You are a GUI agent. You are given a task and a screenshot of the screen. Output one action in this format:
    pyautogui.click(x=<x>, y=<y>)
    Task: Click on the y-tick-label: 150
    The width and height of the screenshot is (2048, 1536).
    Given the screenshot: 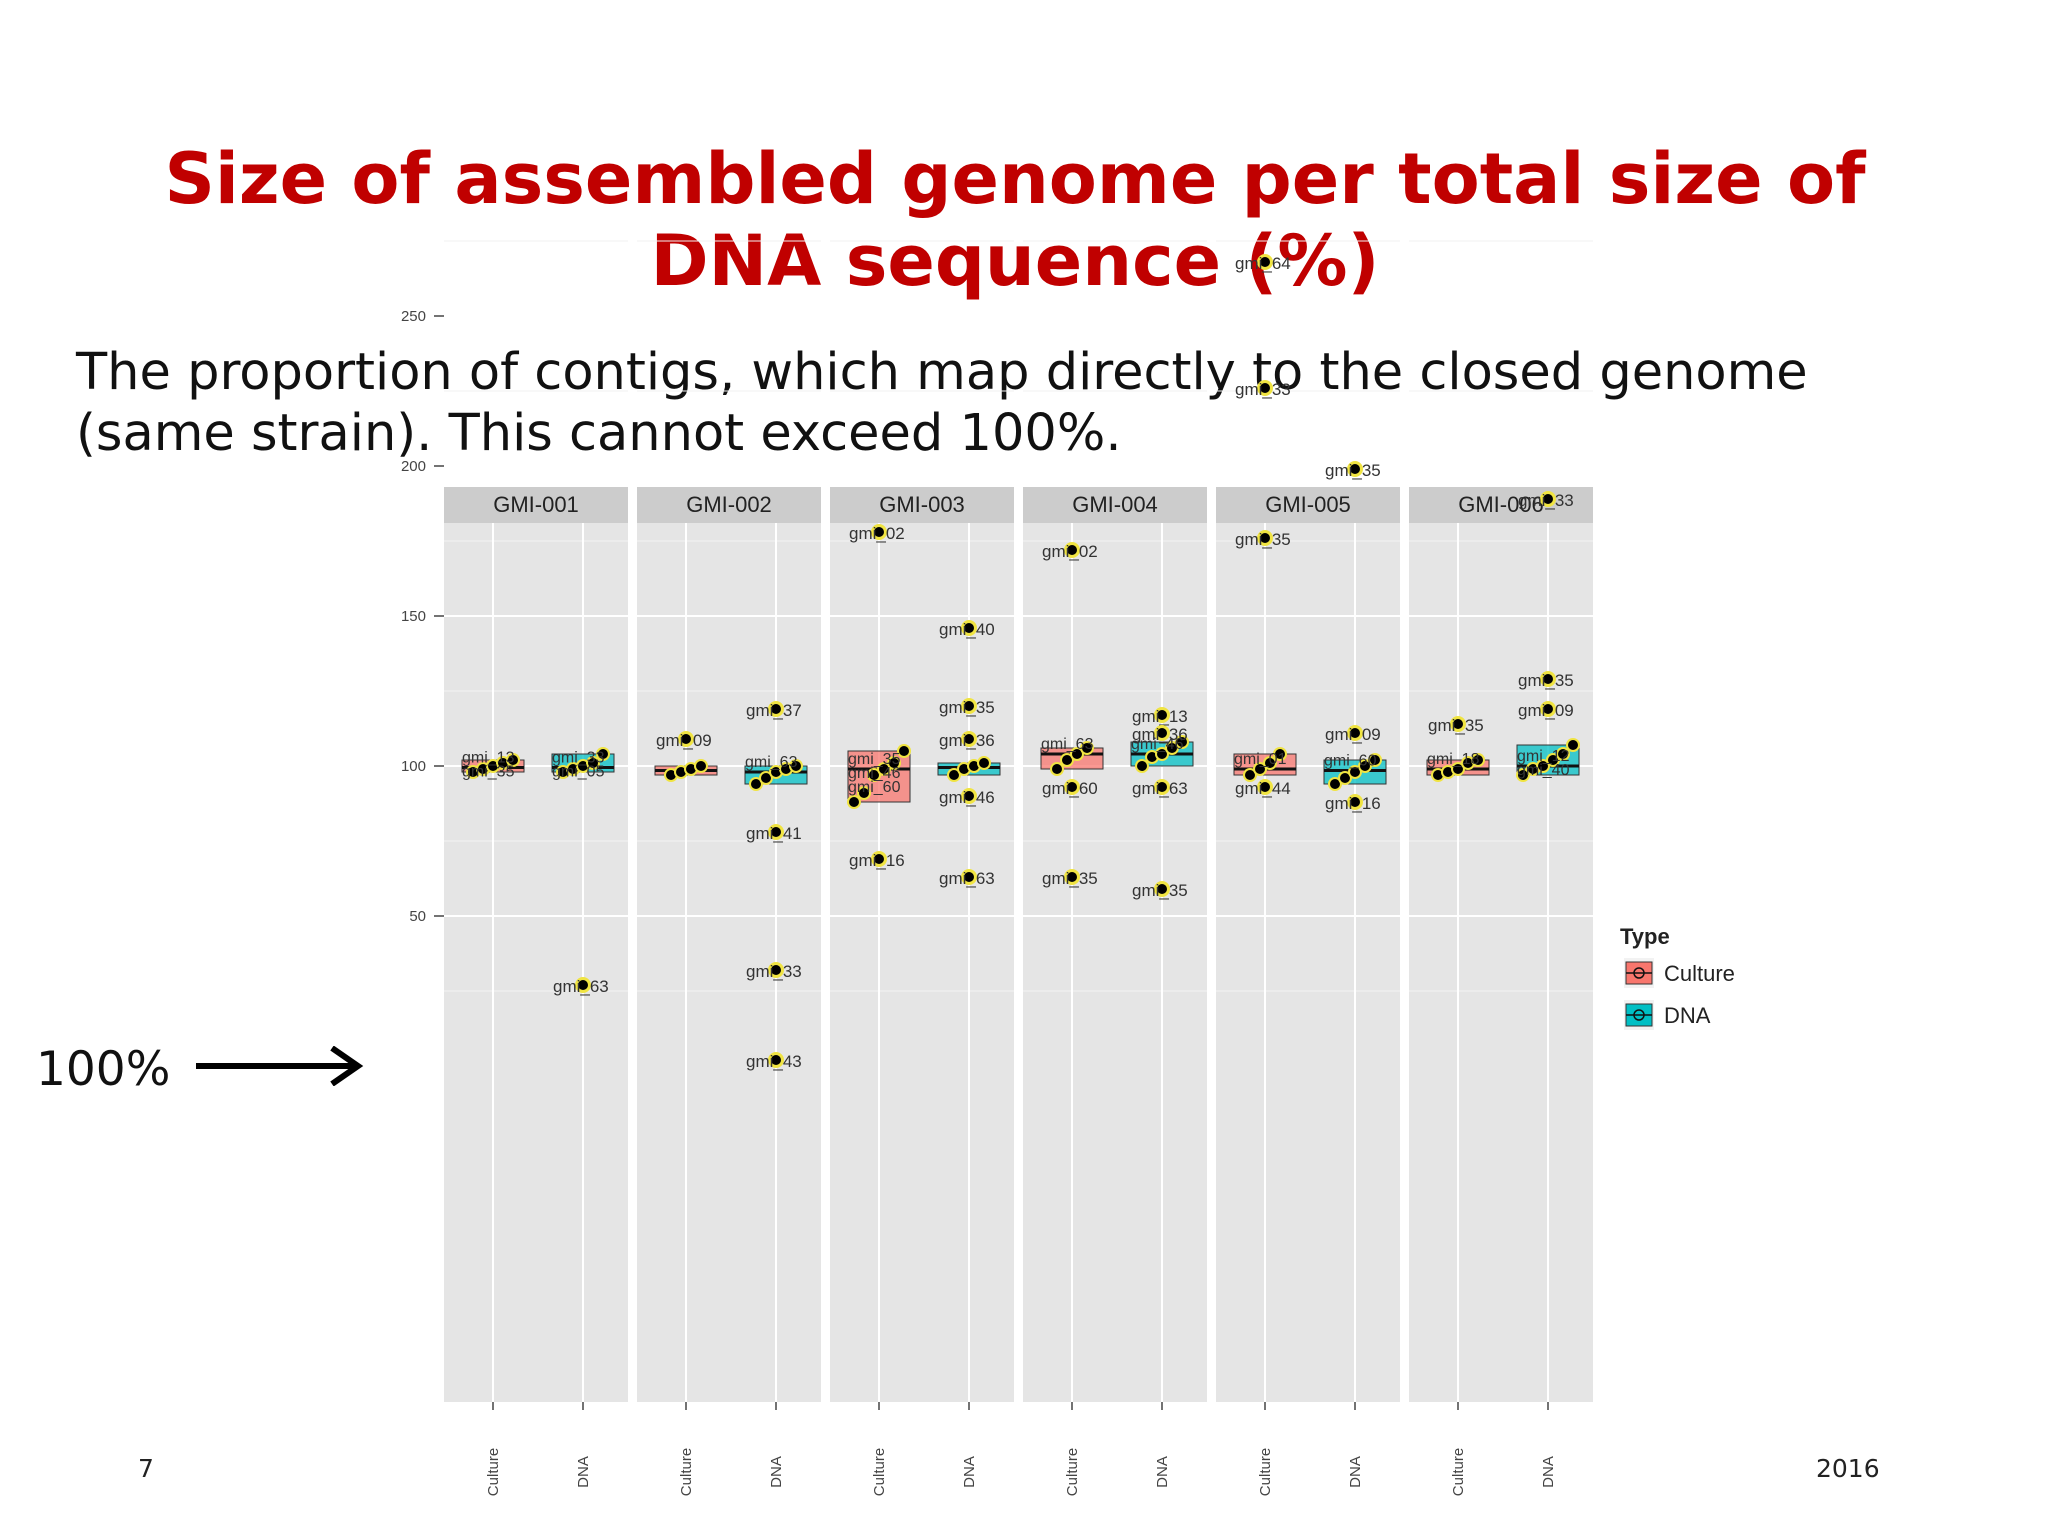 What is the action you would take?
    pyautogui.click(x=413, y=616)
    